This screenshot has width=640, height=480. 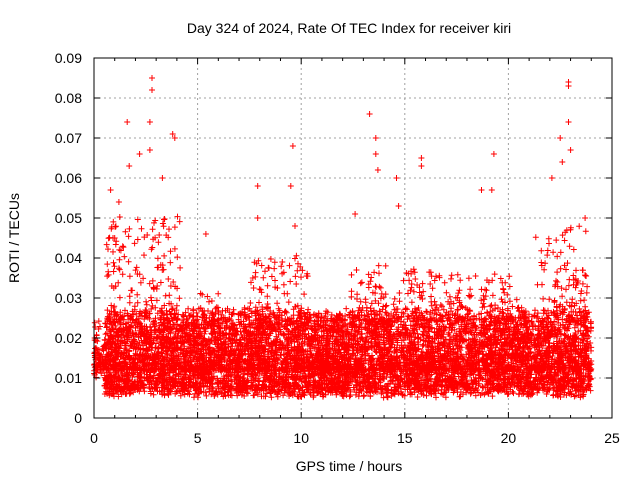 I want to click on y-tick-label: 0.04, so click(x=68, y=258).